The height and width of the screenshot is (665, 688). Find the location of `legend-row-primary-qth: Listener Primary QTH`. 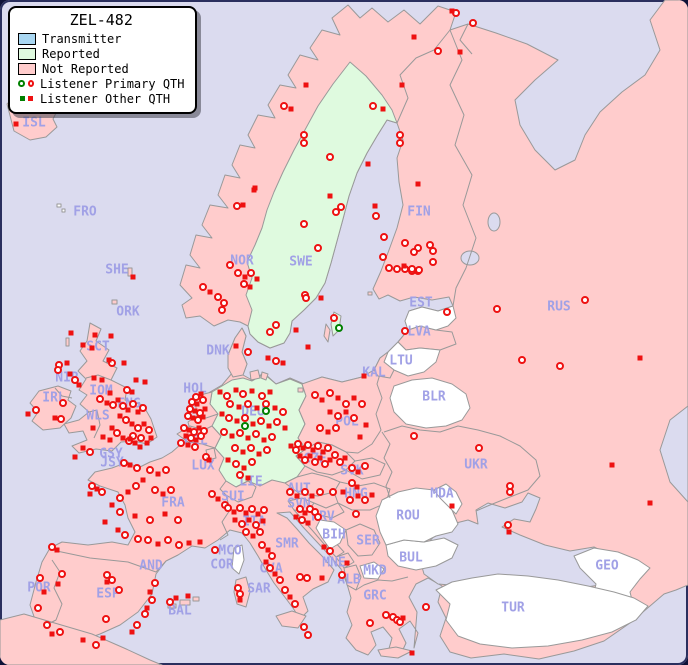

legend-row-primary-qth: Listener Primary QTH is located at coordinates (101, 83).